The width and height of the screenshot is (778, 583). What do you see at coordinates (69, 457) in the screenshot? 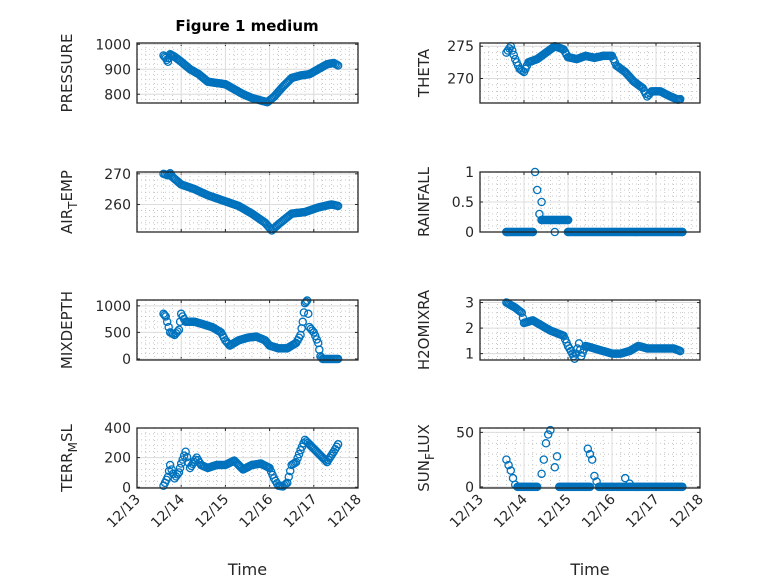
I see `y-axis-label: TERRMSL` at bounding box center [69, 457].